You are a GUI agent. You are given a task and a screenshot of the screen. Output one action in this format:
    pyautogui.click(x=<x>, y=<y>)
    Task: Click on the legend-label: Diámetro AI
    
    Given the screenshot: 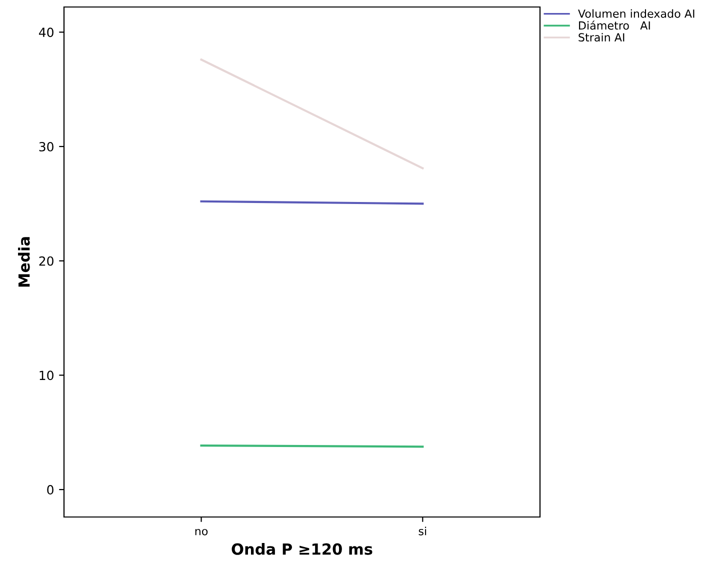 What is the action you would take?
    pyautogui.click(x=614, y=25)
    